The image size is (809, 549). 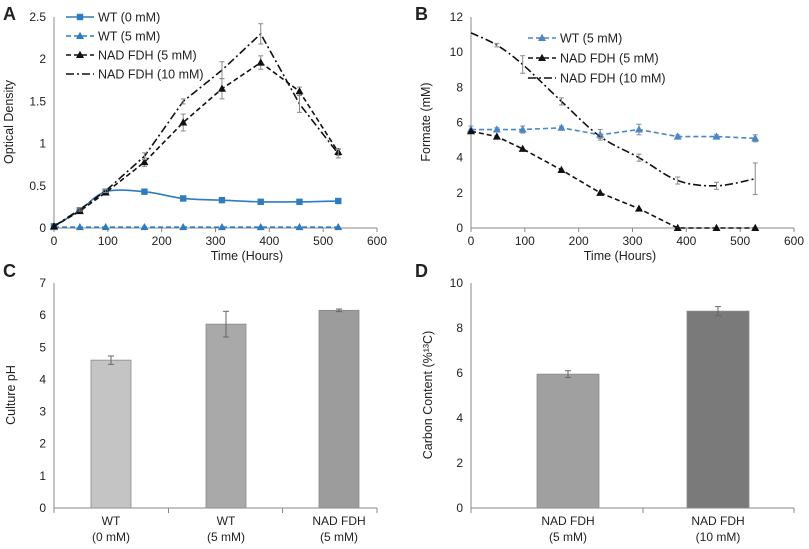 What do you see at coordinates (457, 17) in the screenshot?
I see `panel-b-y-tick-label: 12` at bounding box center [457, 17].